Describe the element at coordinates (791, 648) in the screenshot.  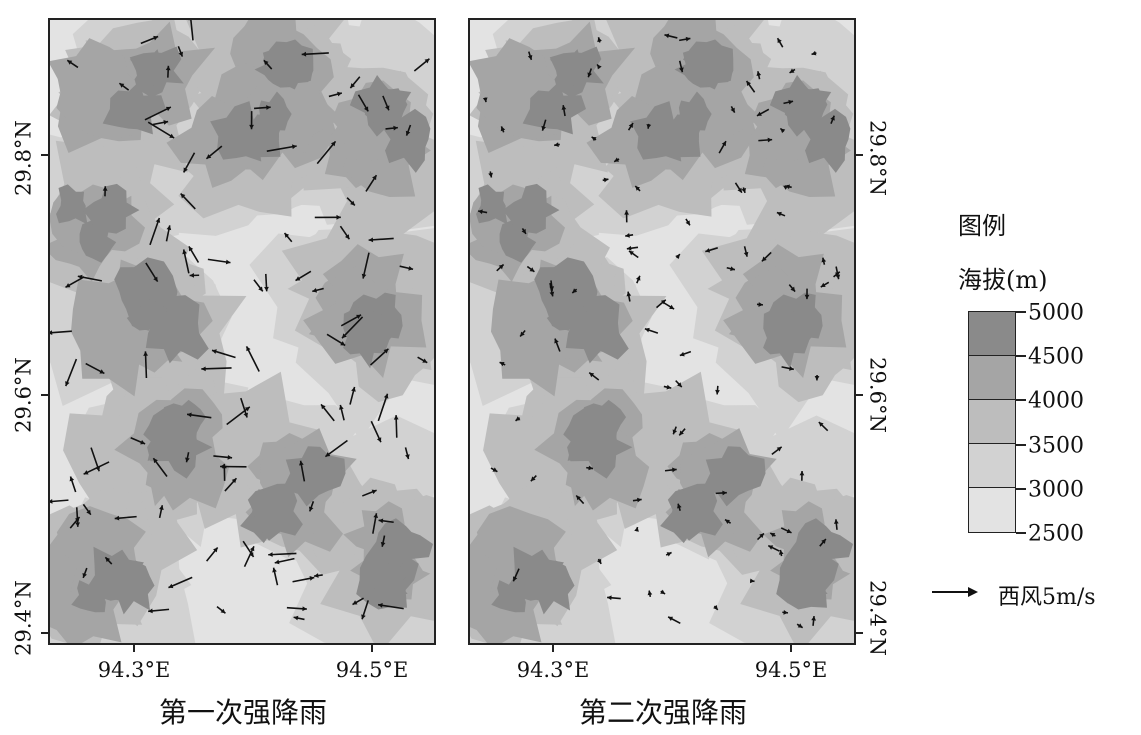
I see `lon-tick` at that location.